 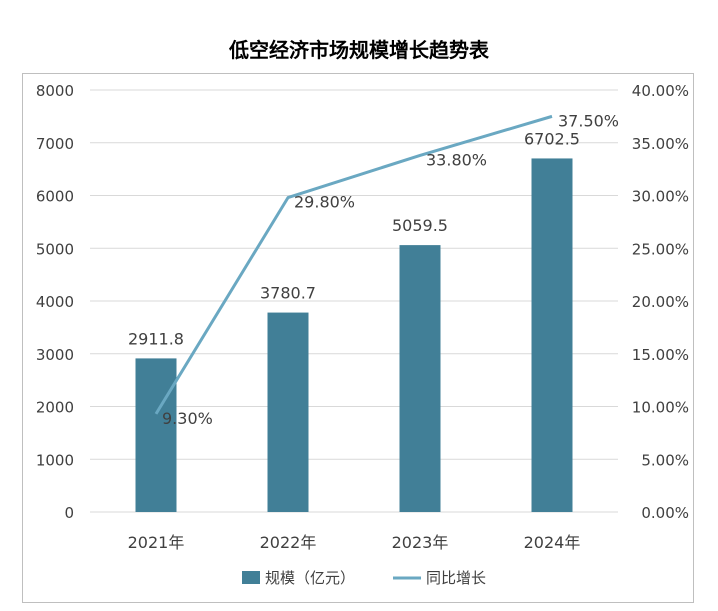 What do you see at coordinates (354, 542) in the screenshot?
I see `x-axis-ticks: 2021年 2022年 2023年 2024年` at bounding box center [354, 542].